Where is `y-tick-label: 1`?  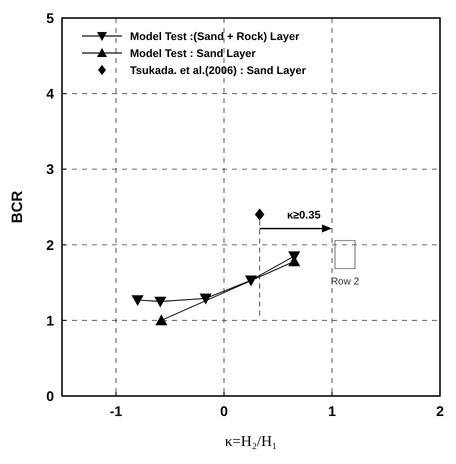
y-tick-label: 1 is located at coordinates (50, 320).